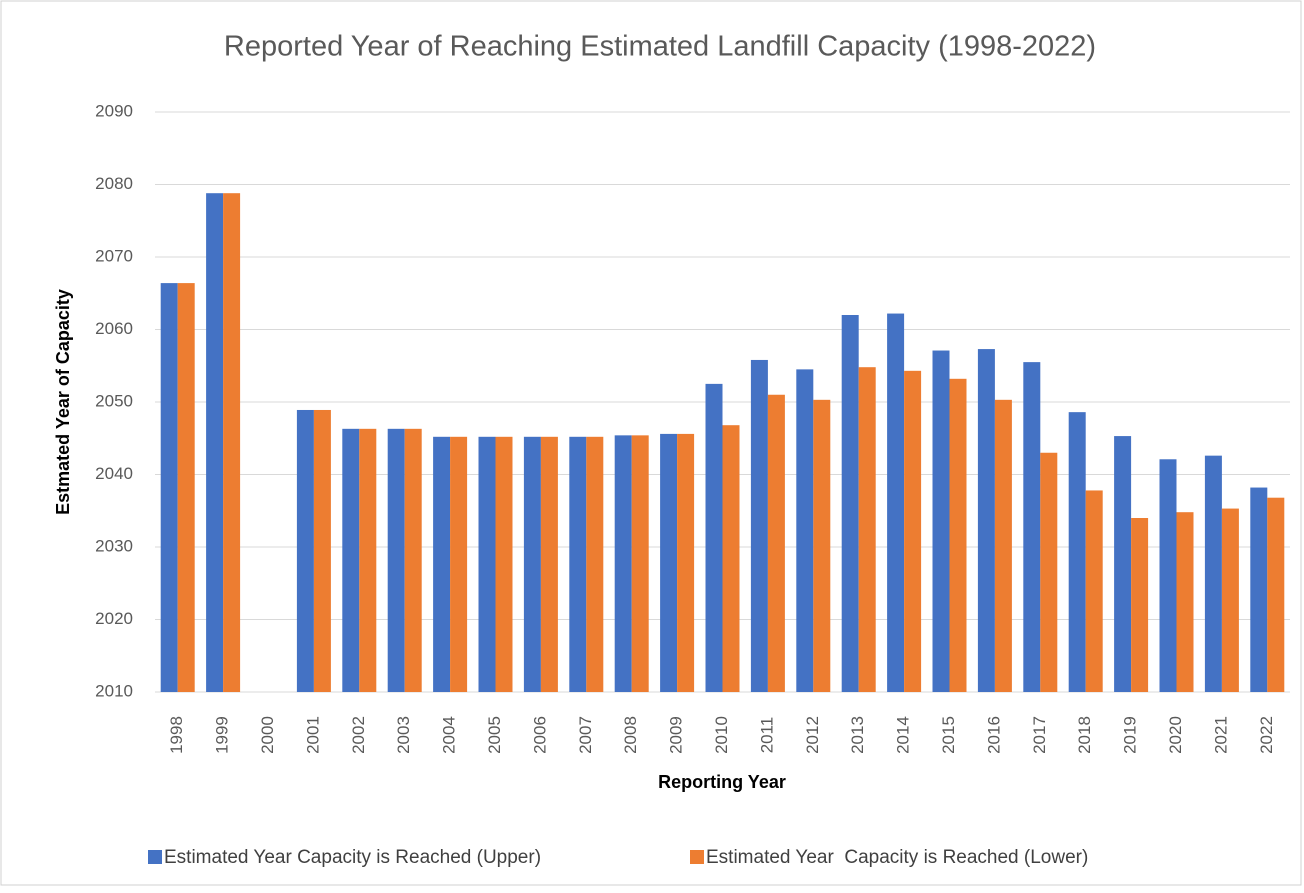 Image resolution: width=1304 pixels, height=893 pixels. I want to click on y-tick-label: 2030, so click(114, 545).